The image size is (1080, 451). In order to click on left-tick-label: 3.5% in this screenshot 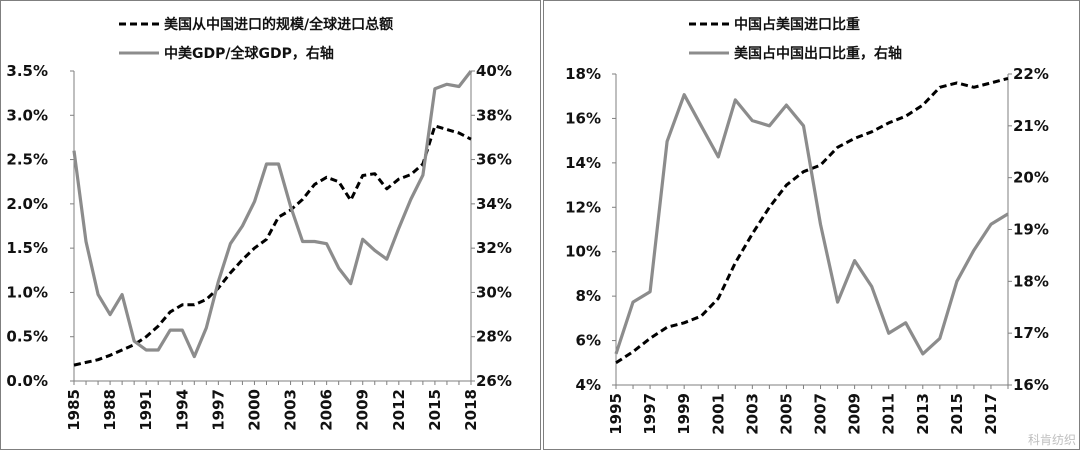, I will do `click(27, 71)`.